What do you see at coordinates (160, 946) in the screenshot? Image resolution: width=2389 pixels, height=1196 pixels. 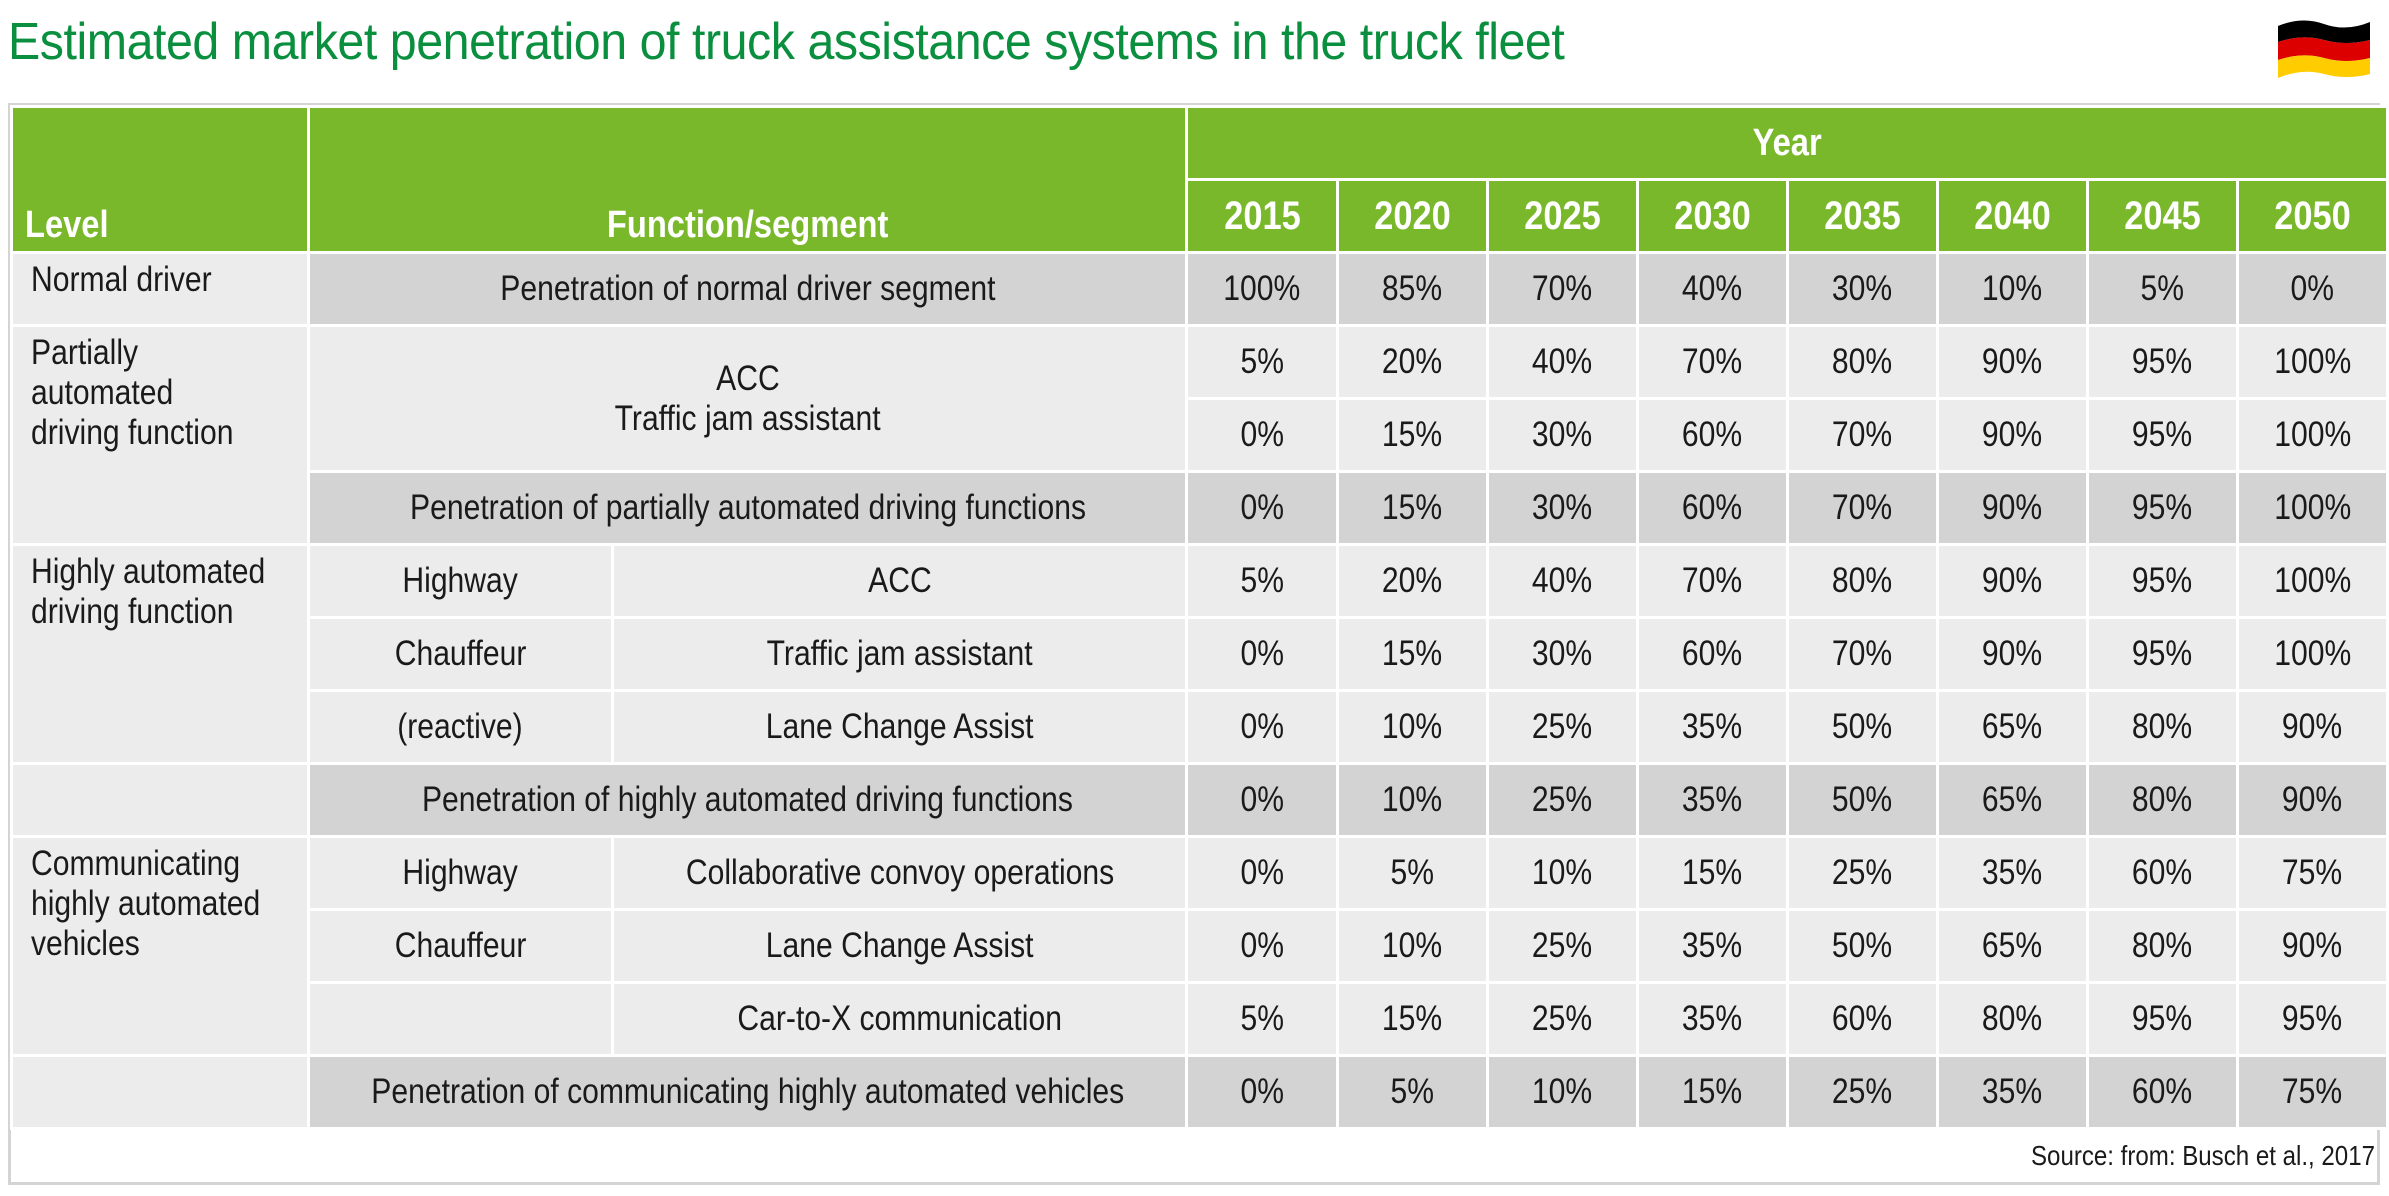 I see `level-communicating: Communicating highly automated vehicles` at bounding box center [160, 946].